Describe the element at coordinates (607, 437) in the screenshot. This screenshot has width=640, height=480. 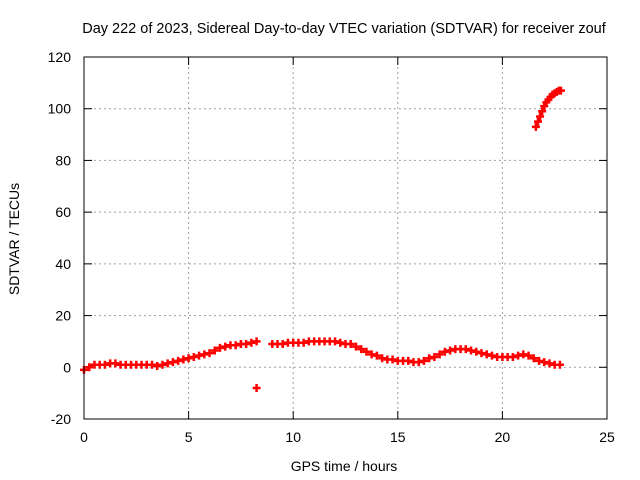
I see `x-tick-label: 25` at that location.